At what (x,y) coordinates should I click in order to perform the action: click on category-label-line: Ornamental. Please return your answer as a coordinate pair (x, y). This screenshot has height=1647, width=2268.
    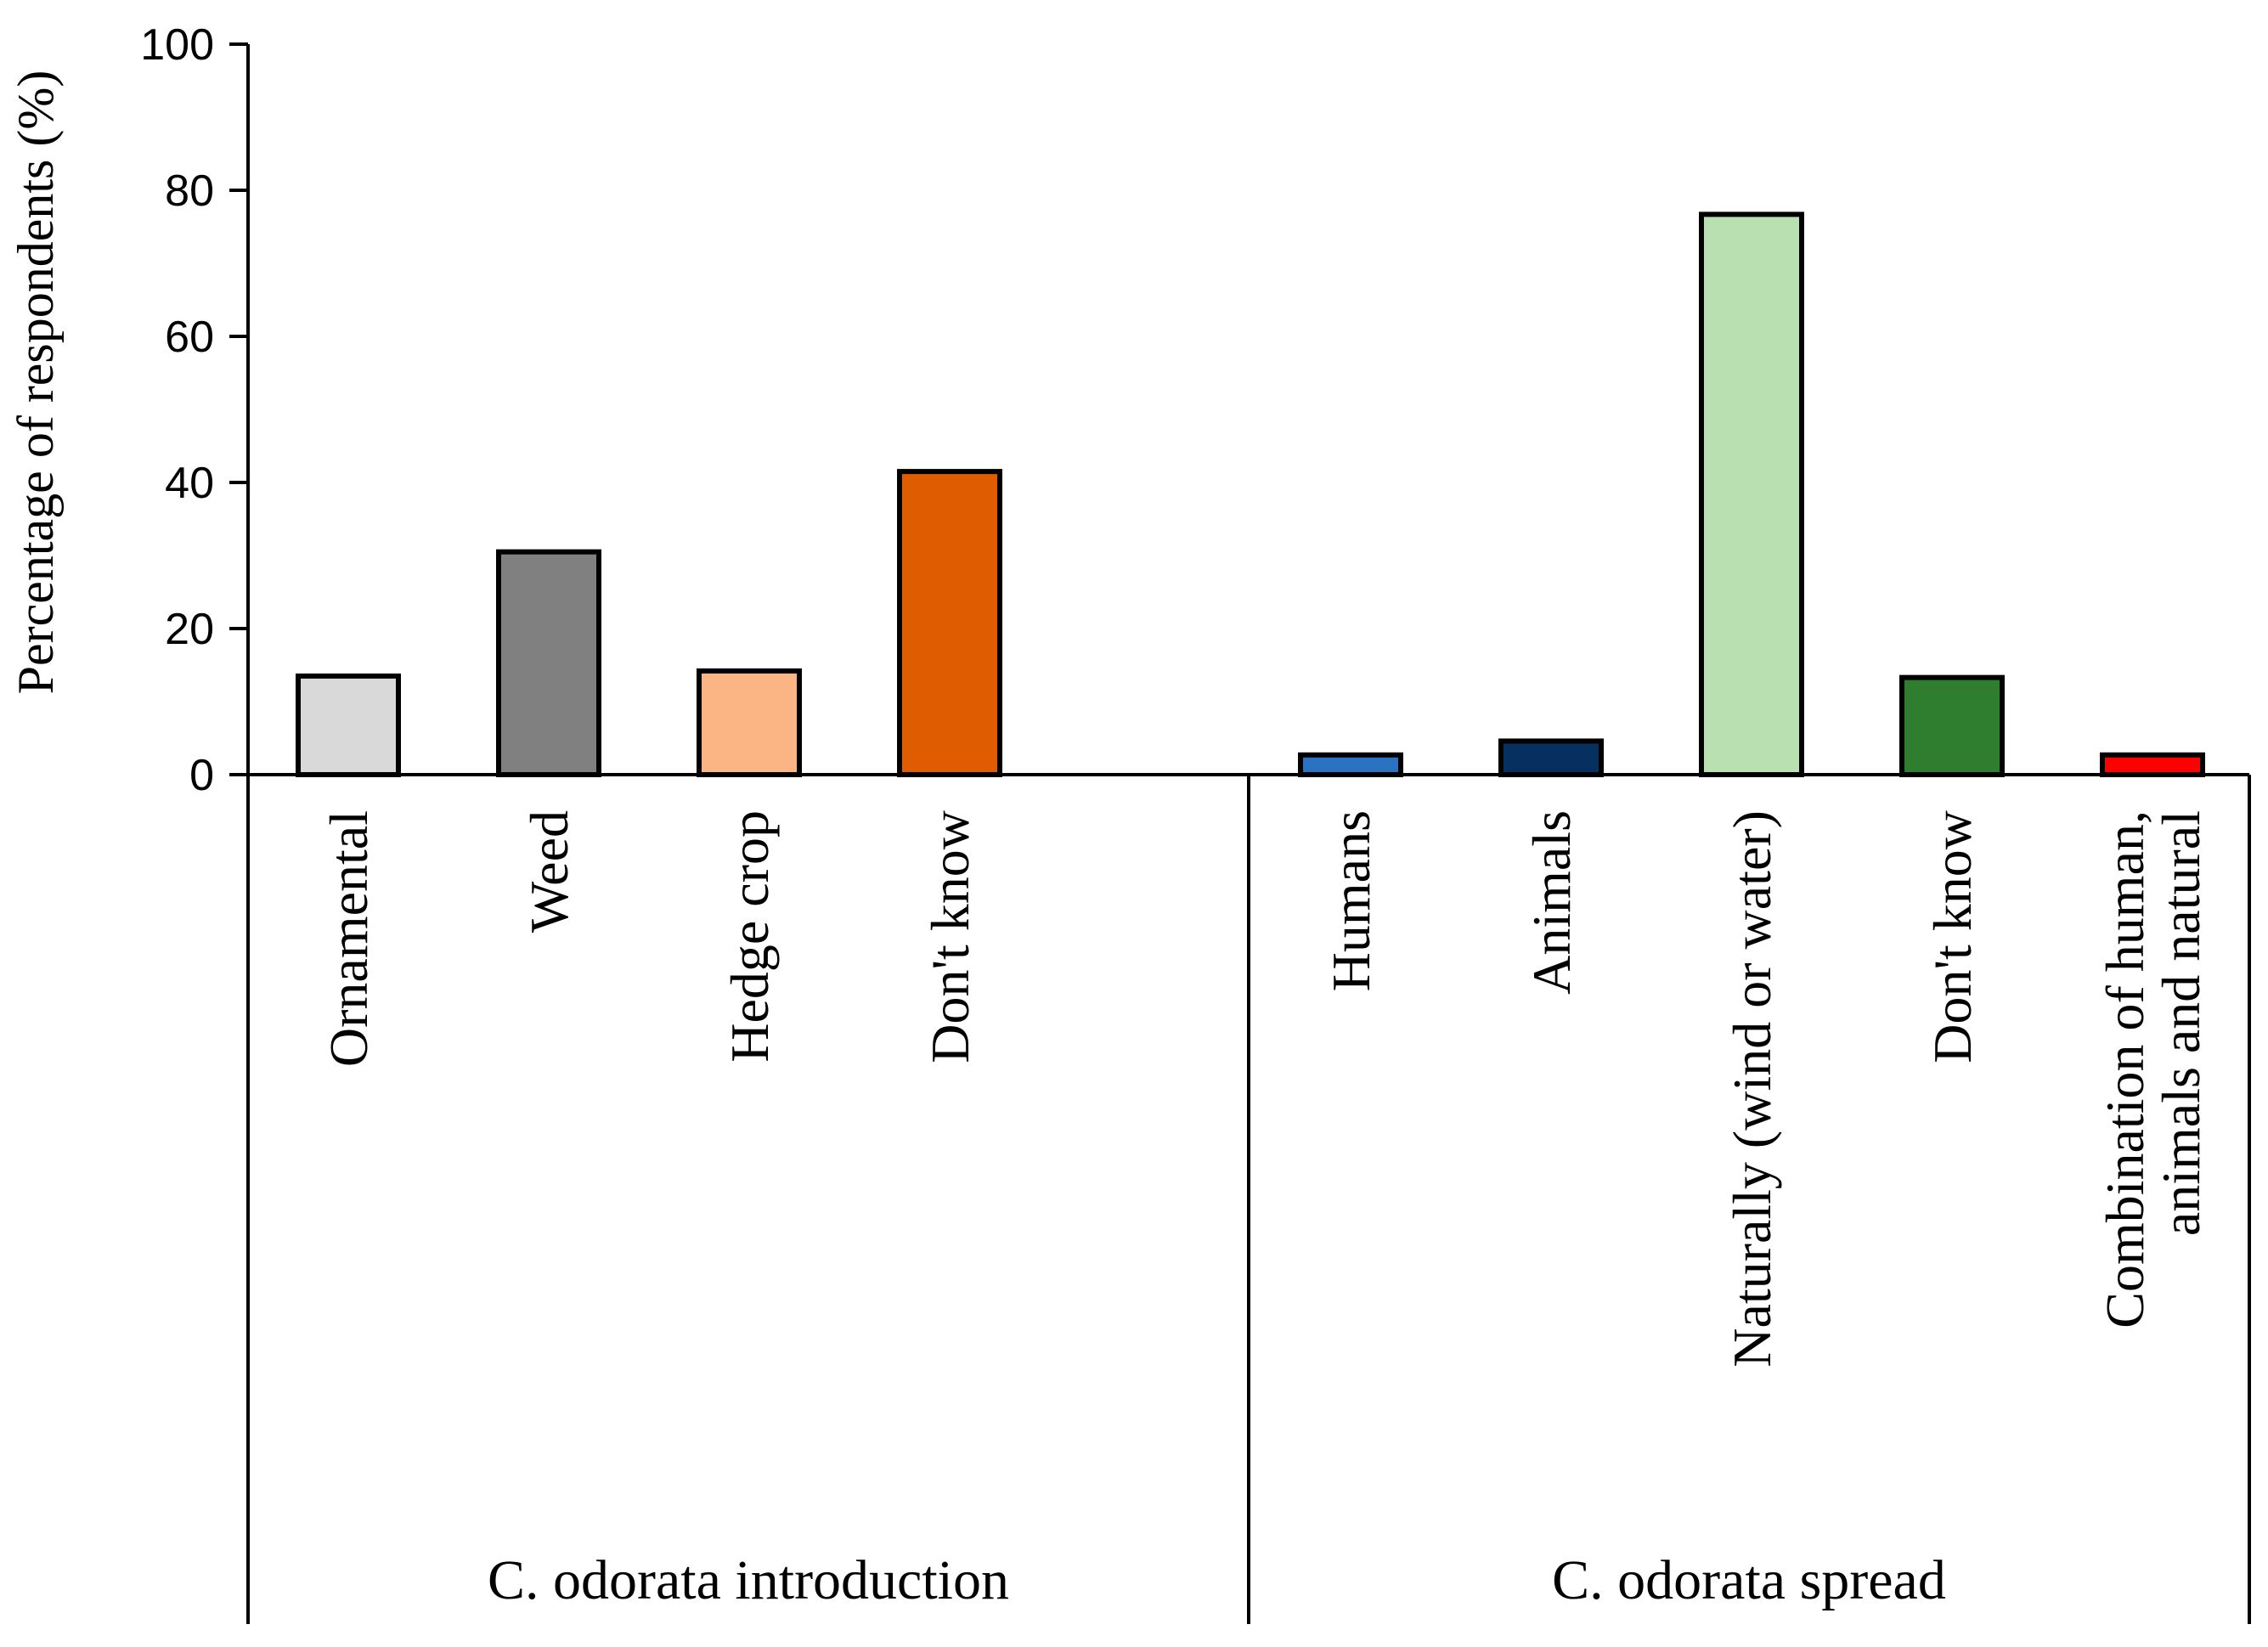
    Looking at the image, I should click on (349, 938).